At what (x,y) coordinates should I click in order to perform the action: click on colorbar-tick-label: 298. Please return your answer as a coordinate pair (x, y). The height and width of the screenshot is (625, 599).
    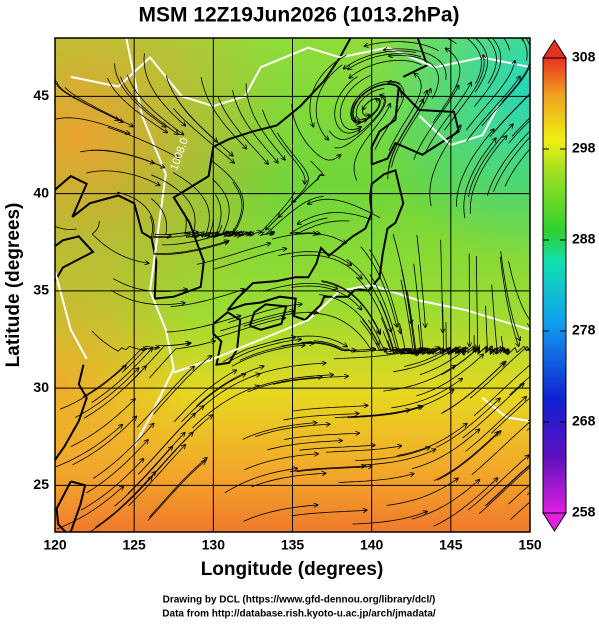
    Looking at the image, I should click on (584, 148).